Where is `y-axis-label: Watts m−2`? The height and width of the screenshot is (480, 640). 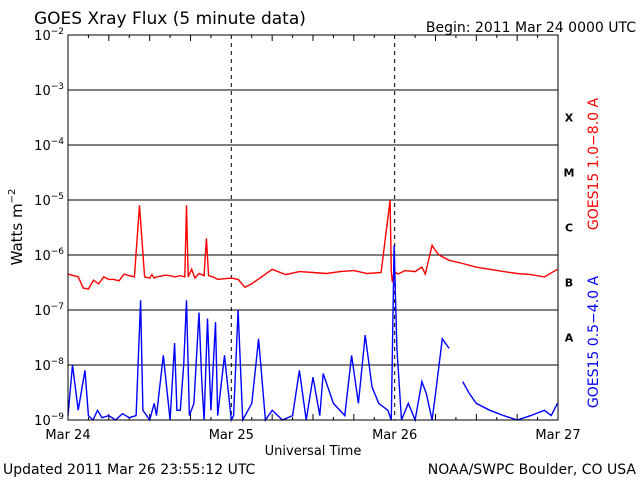
y-axis-label: Watts m−2 is located at coordinates (16, 227).